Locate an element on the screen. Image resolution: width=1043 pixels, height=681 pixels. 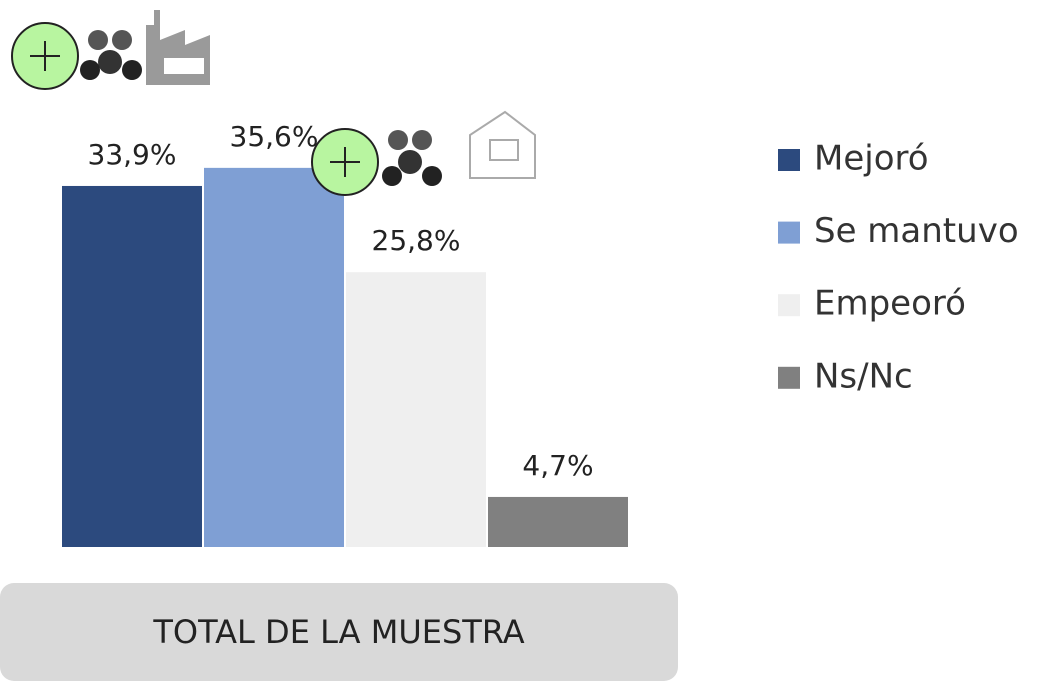
legend-label: Se mantuvo is located at coordinates (916, 231).